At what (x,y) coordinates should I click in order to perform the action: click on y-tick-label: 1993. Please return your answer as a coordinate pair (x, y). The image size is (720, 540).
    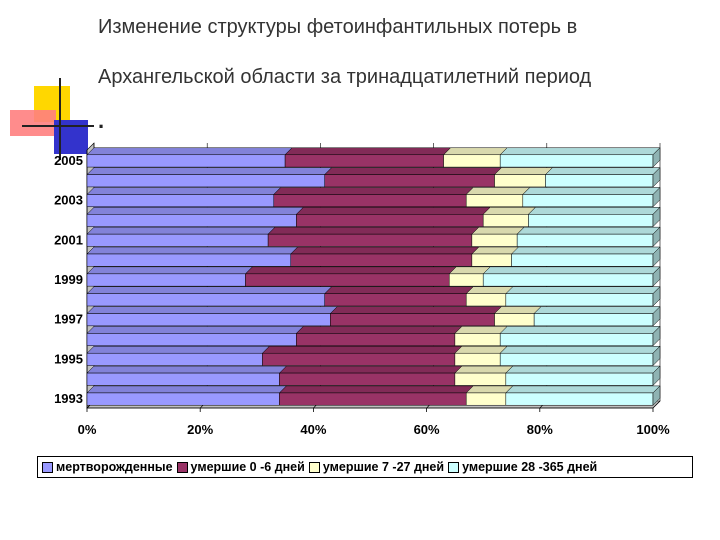
    Looking at the image, I should click on (68, 398).